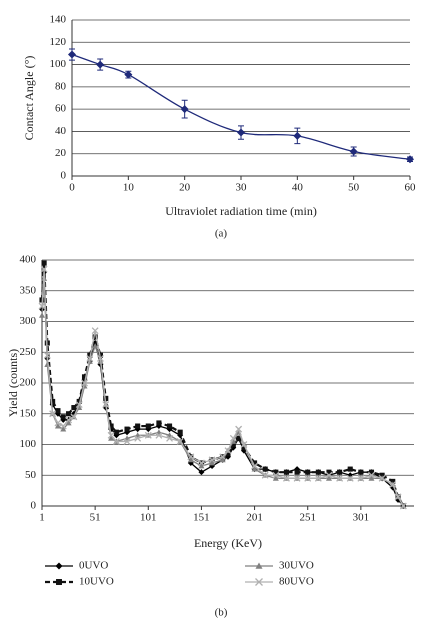 This screenshot has height=624, width=442. Describe the element at coordinates (95, 518) in the screenshot. I see `x-tick-label: 51` at that location.